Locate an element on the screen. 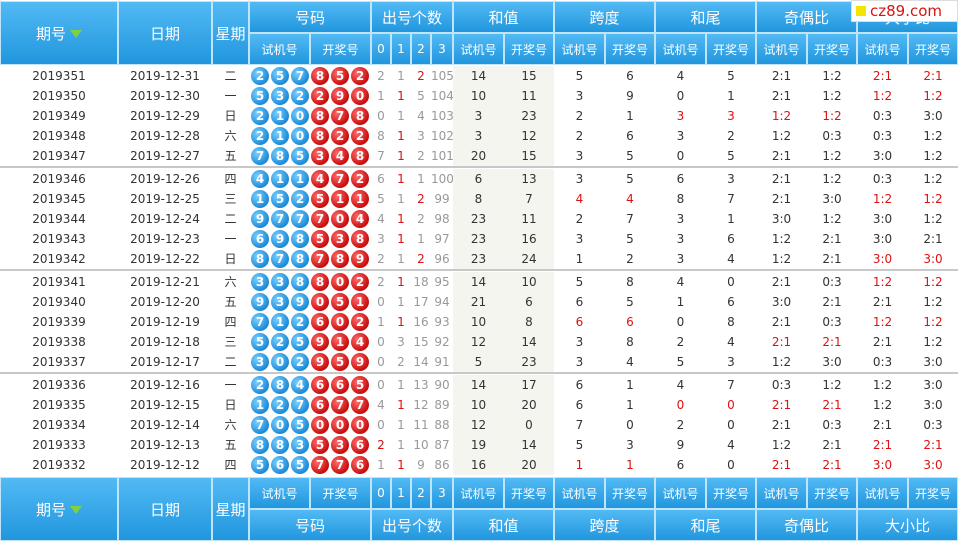 The width and height of the screenshot is (958, 548). sum-draw-cell: 11 is located at coordinates (529, 219).